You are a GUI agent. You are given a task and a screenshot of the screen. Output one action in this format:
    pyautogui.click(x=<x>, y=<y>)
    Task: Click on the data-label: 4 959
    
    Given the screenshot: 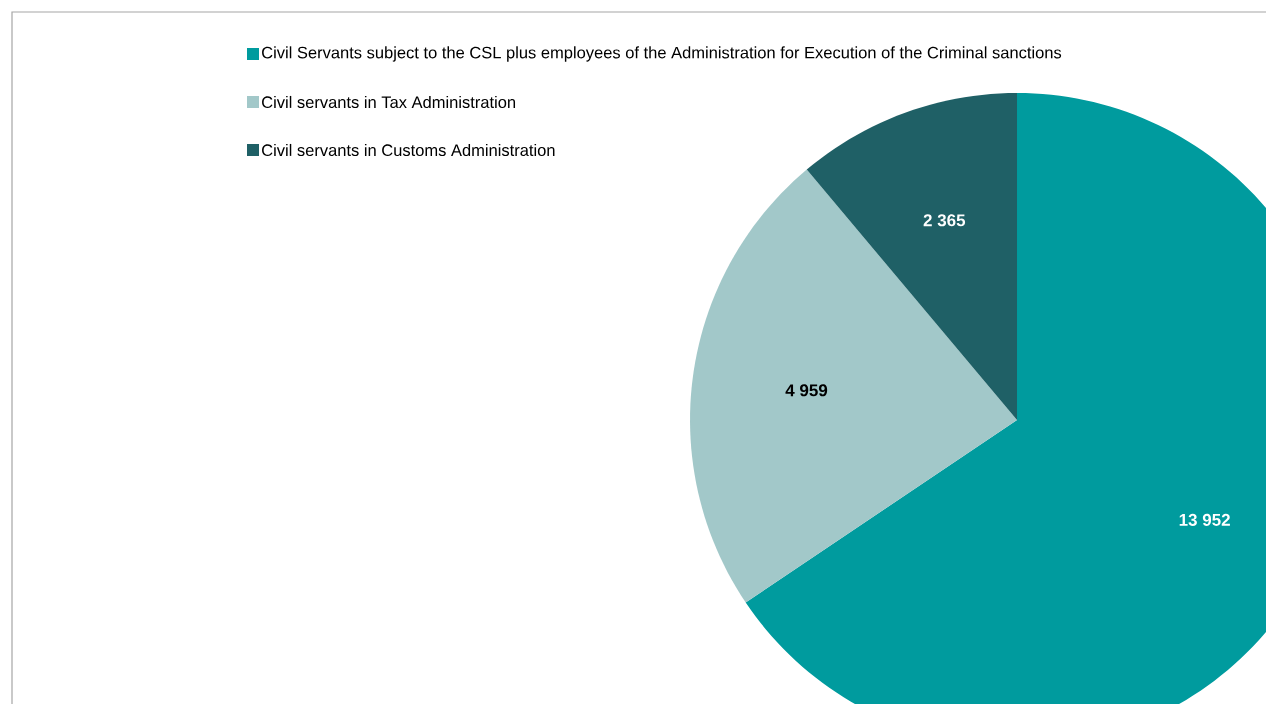 What is the action you would take?
    pyautogui.click(x=806, y=390)
    